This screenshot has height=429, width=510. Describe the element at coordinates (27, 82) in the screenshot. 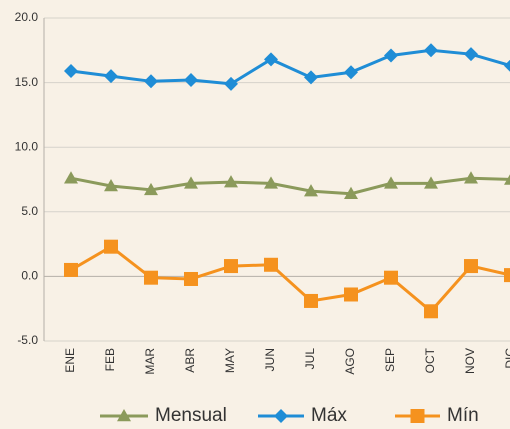

I see `y-tick-label: 15.0` at that location.